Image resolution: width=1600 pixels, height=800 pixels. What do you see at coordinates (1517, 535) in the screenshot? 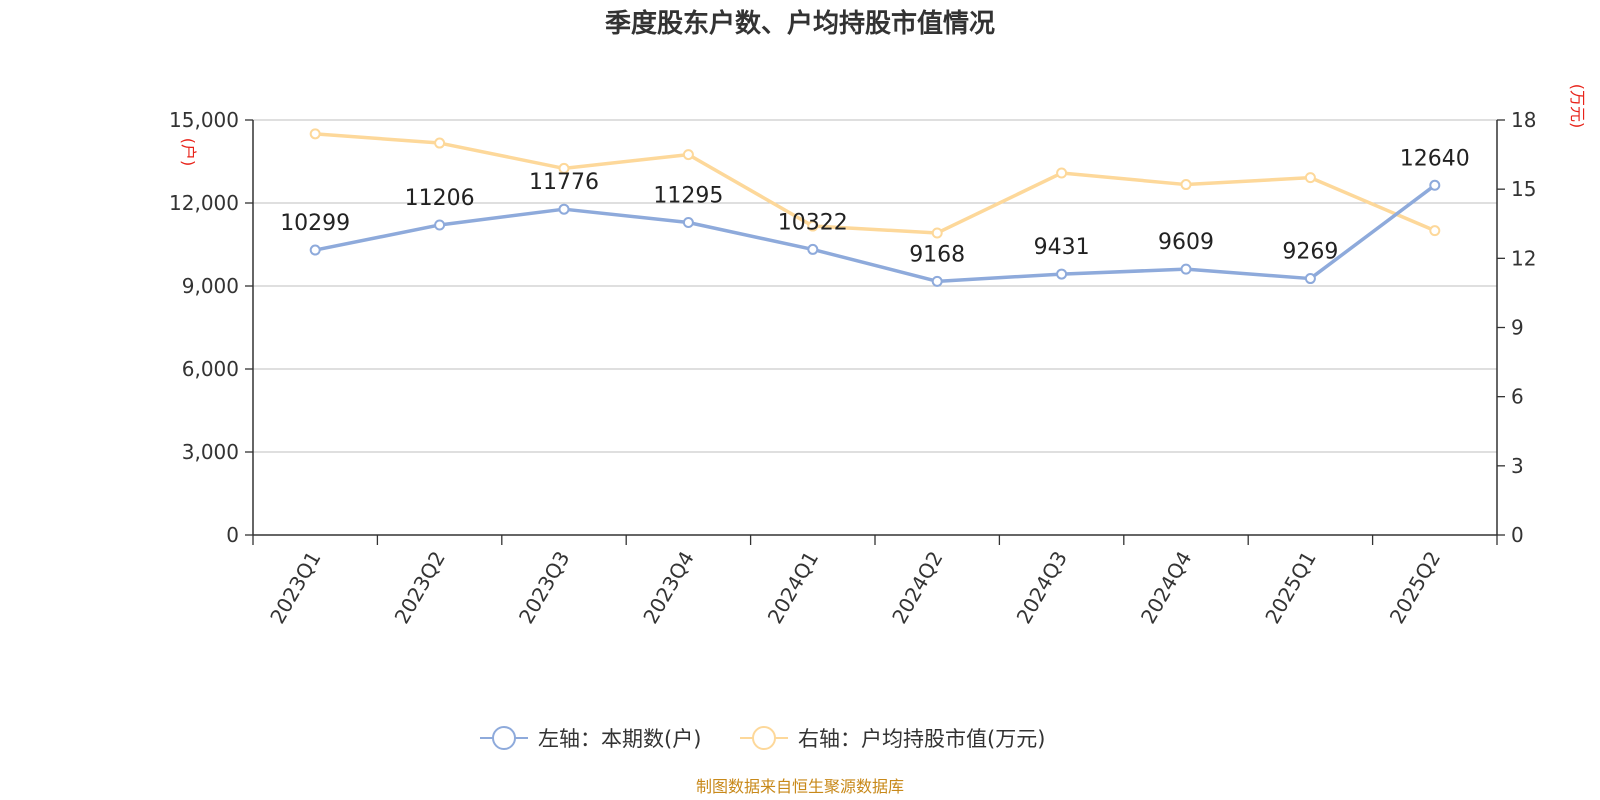
I see `right-tick-label: 0` at bounding box center [1517, 535].